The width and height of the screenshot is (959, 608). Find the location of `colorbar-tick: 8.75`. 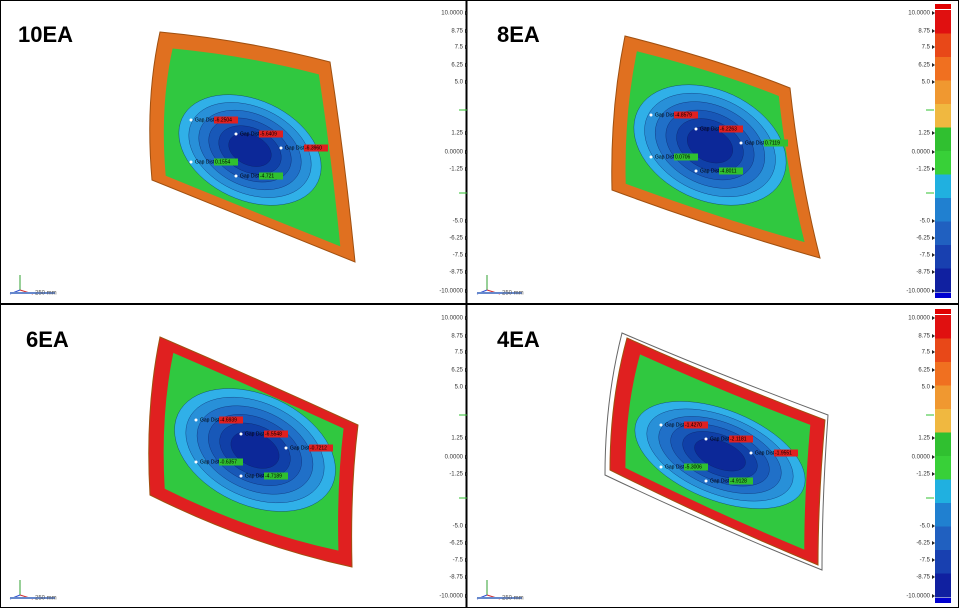

colorbar-tick: 8.75 is located at coordinates (924, 337).